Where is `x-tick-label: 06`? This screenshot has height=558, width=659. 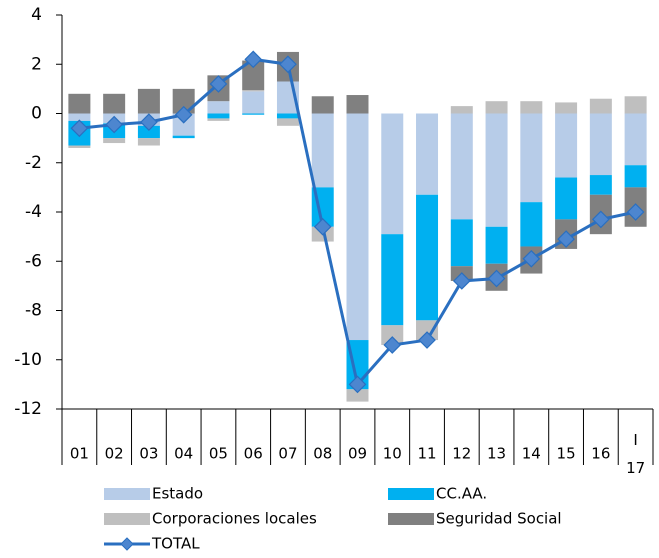 x-tick-label: 06 is located at coordinates (253, 454).